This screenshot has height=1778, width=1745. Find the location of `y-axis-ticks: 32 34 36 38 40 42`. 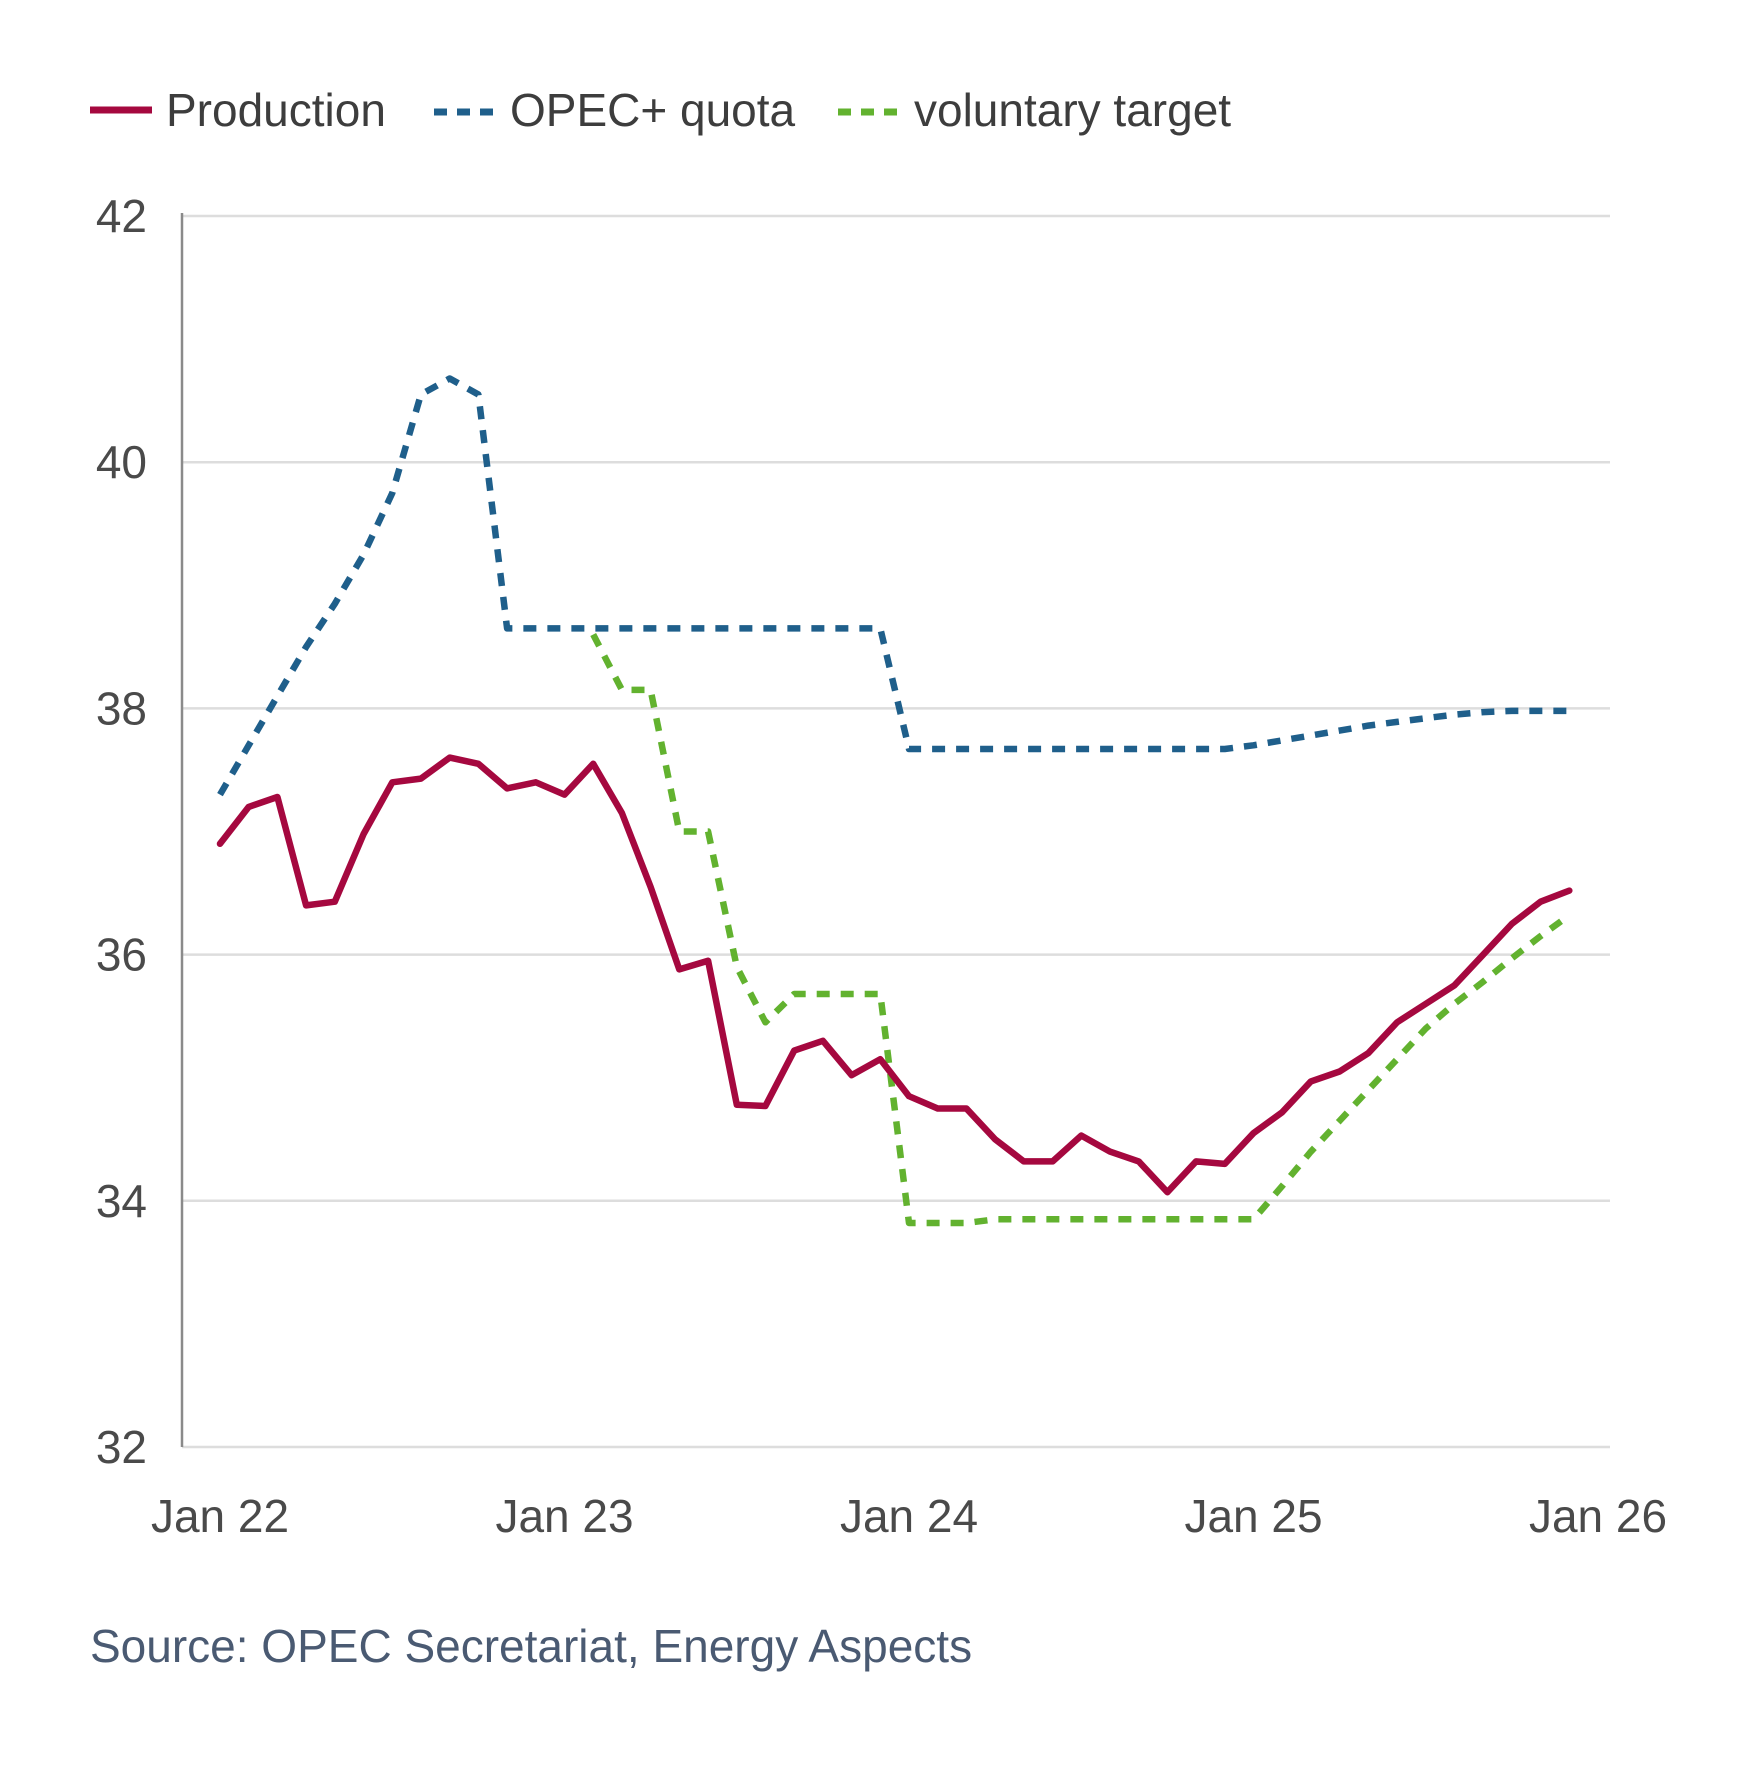

y-axis-ticks: 32 34 36 38 40 42 is located at coordinates (121, 831).